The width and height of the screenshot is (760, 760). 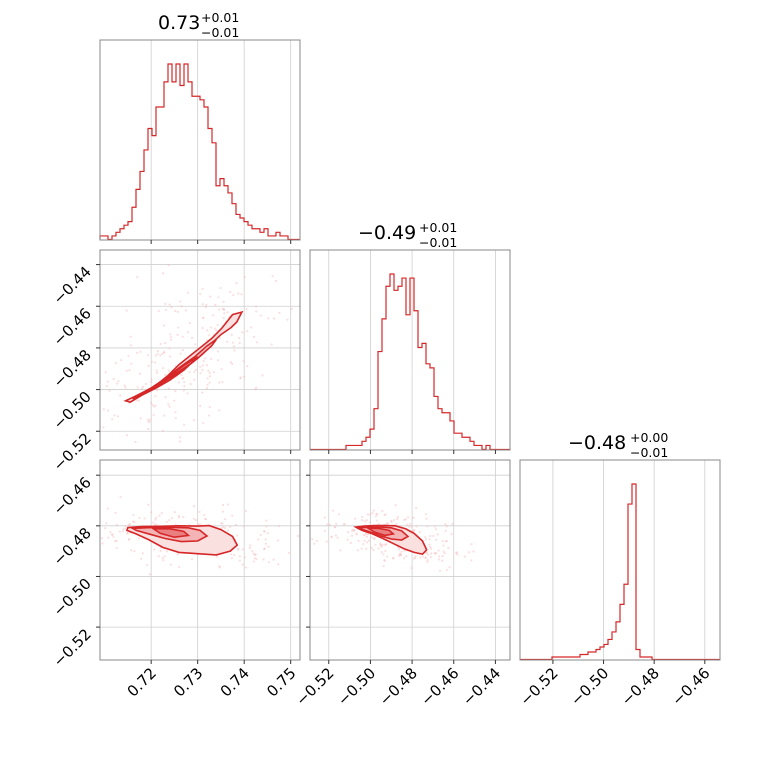 I want to click on x-tick-label-param-1-2: −0.48, so click(x=398, y=686).